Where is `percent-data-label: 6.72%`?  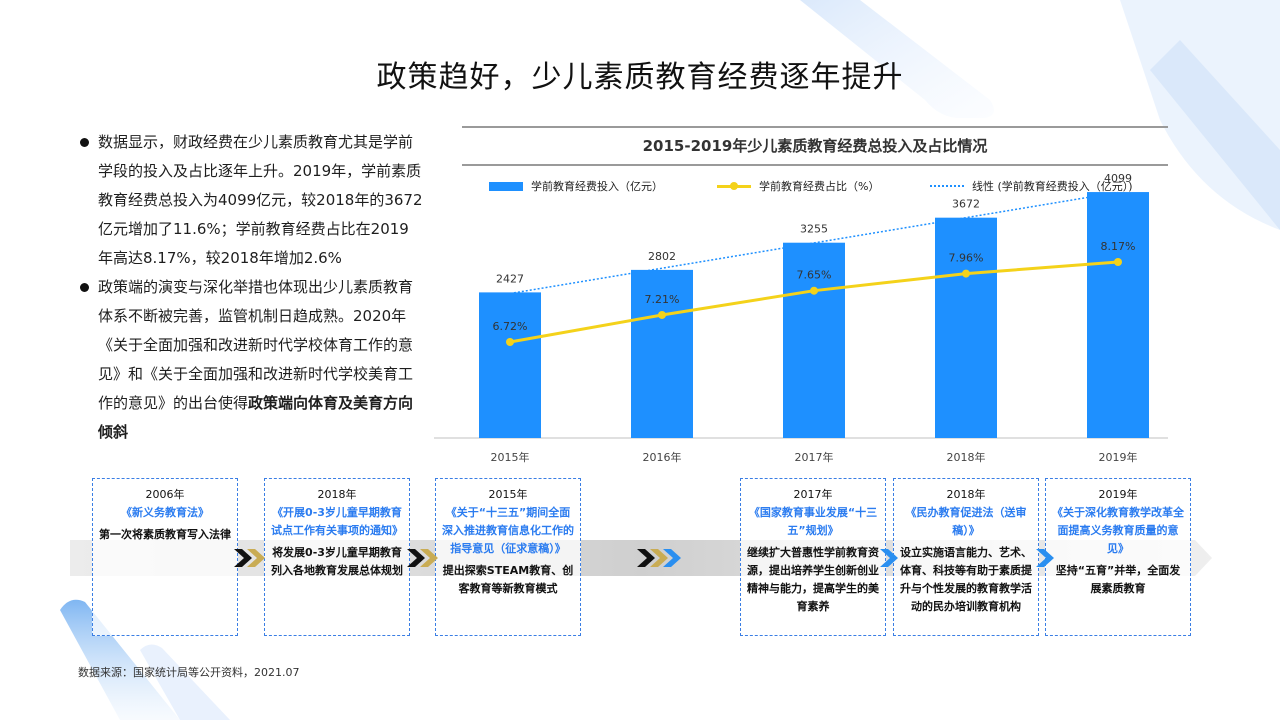 percent-data-label: 6.72% is located at coordinates (510, 326).